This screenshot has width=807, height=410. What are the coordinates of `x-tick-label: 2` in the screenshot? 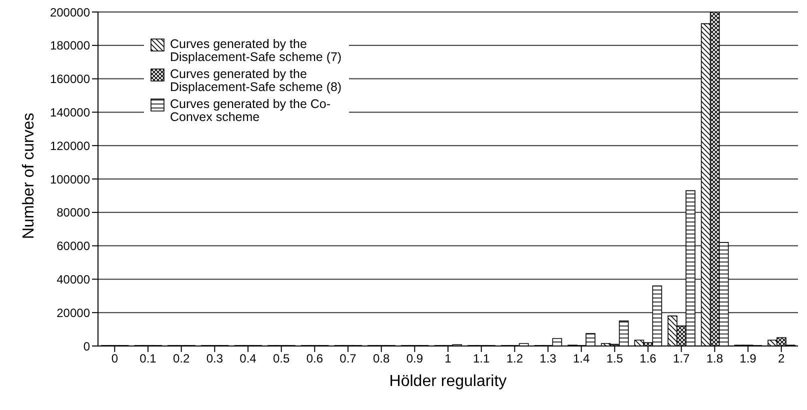 It's located at (781, 359).